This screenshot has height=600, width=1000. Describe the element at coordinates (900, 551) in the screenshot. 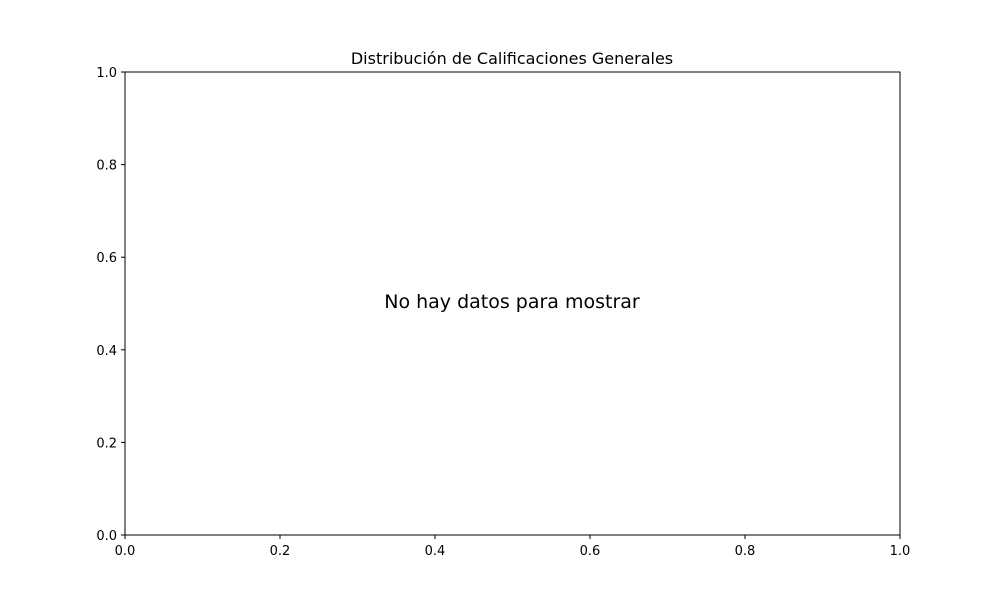

I see `x-tick-label: 1.0` at that location.